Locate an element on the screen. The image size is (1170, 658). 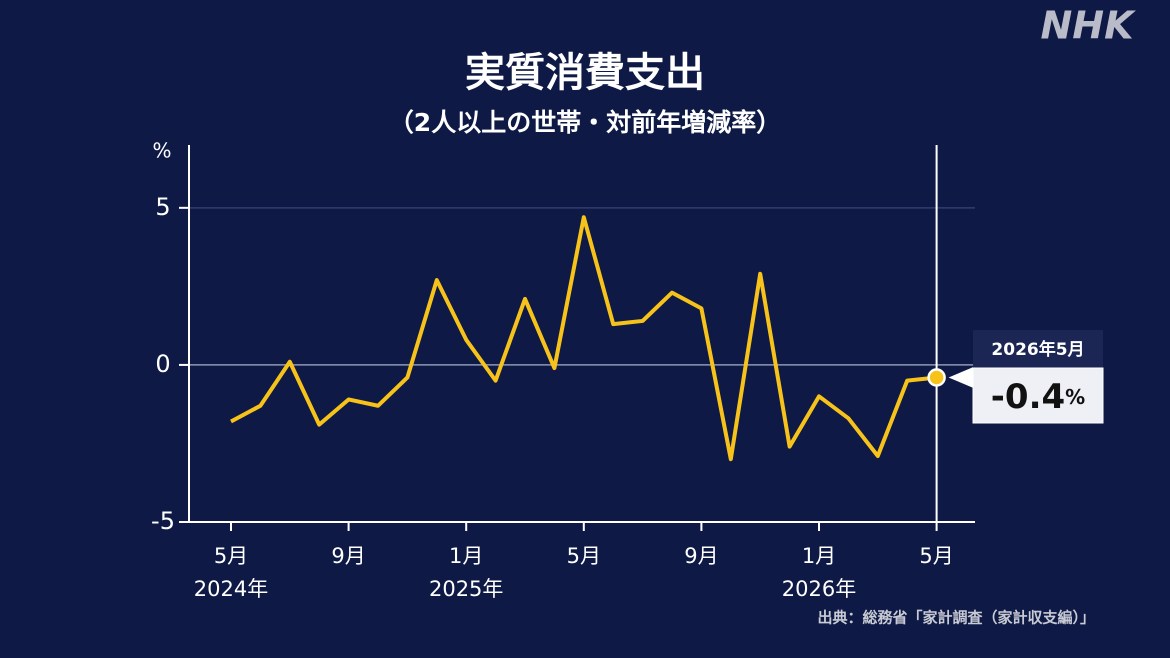
y-axis-label: % is located at coordinates (161, 151).